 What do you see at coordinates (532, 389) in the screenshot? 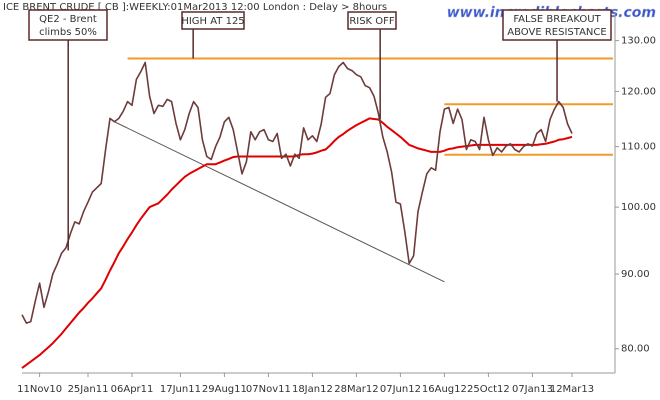
I see `x-tick-label: 07Jan13` at bounding box center [532, 389].